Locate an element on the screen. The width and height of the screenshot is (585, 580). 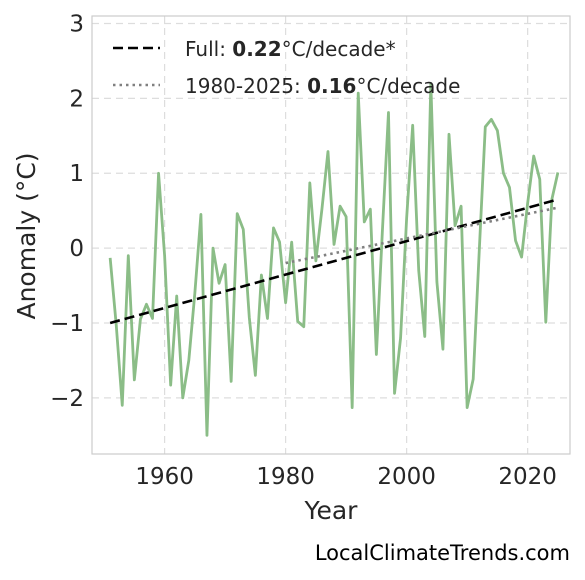
legend-entry-full-trend: Full: 0.22°C/decade* is located at coordinates (290, 49).